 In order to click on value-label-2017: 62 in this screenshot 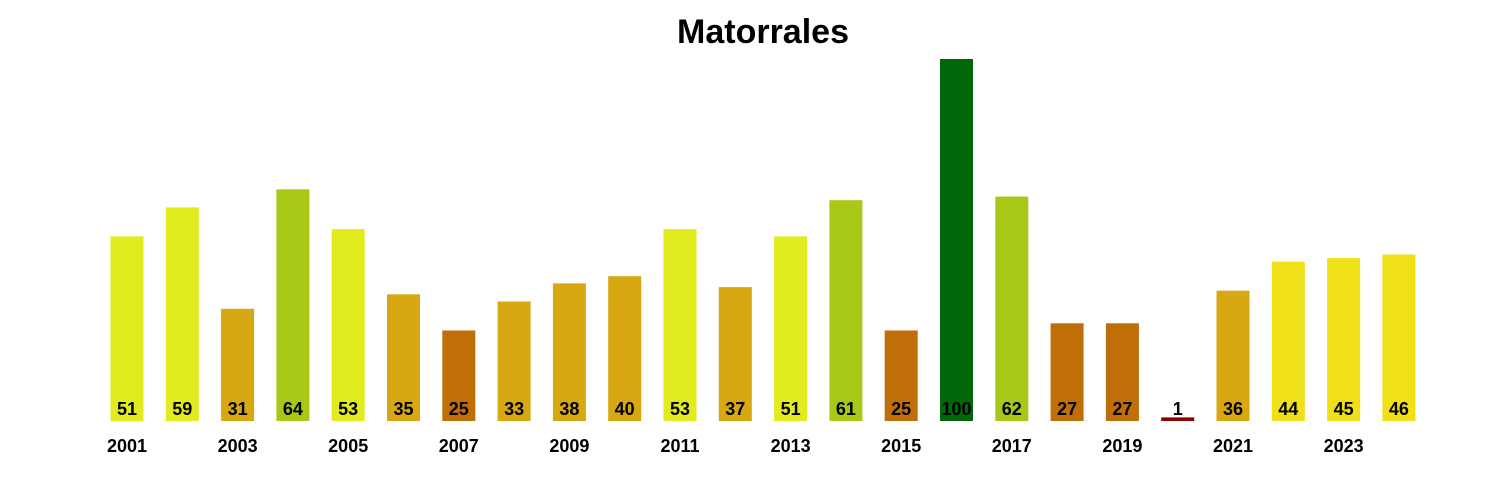, I will do `click(1012, 409)`.